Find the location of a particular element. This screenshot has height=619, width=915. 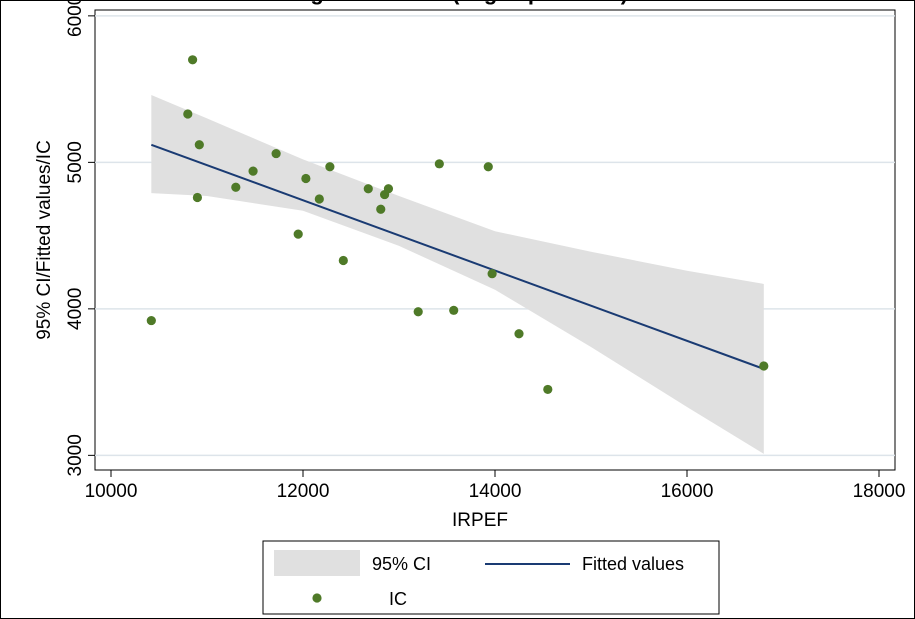

y-axis-title: 95% CI/Fitted values/IC is located at coordinates (44, 240).